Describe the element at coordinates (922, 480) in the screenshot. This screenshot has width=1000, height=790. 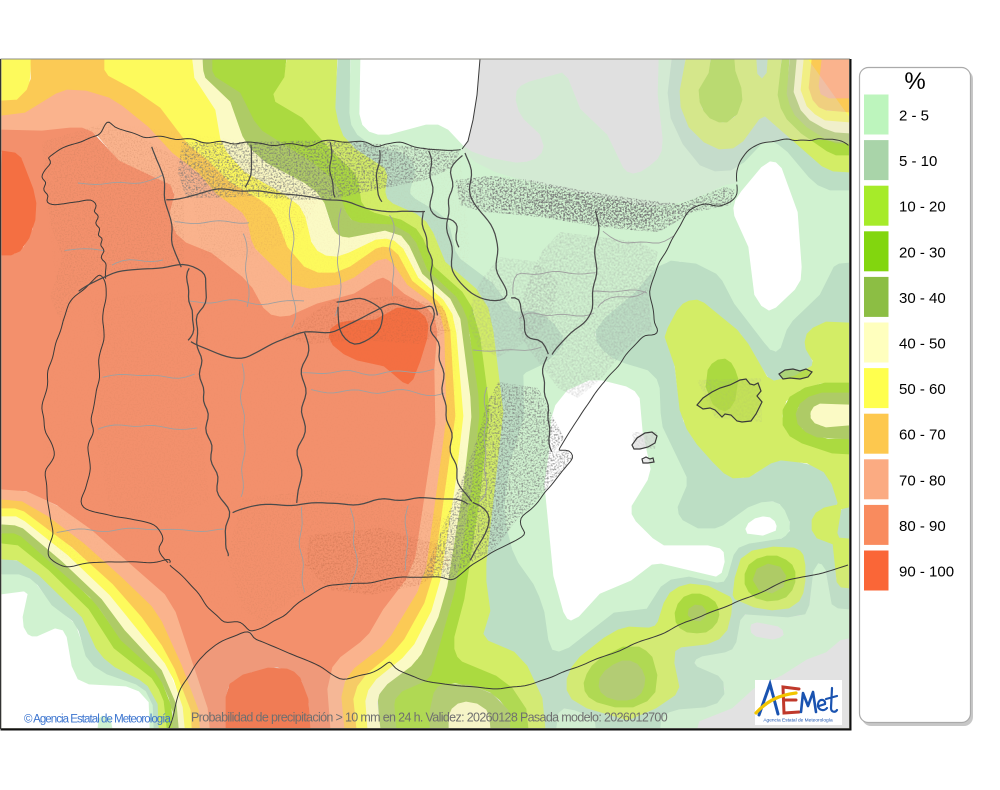
I see `svg-text: 70 - 80` at that location.